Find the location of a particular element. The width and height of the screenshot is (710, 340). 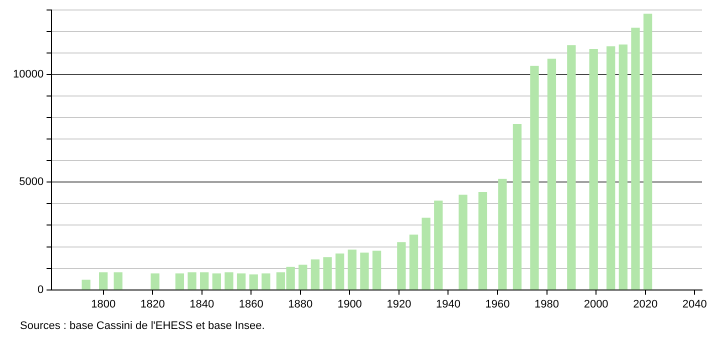

y-tick-label: 0 is located at coordinates (40, 290).